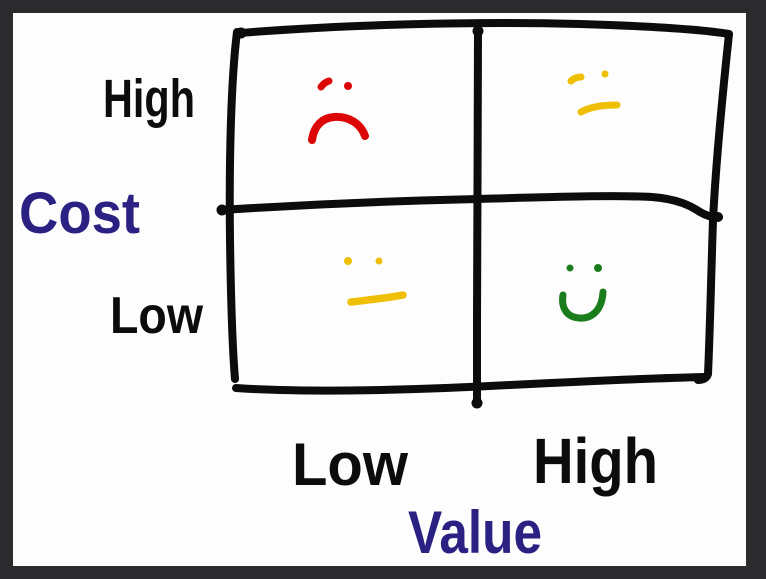  I want to click on quadrant-face-happy, so click(583, 293).